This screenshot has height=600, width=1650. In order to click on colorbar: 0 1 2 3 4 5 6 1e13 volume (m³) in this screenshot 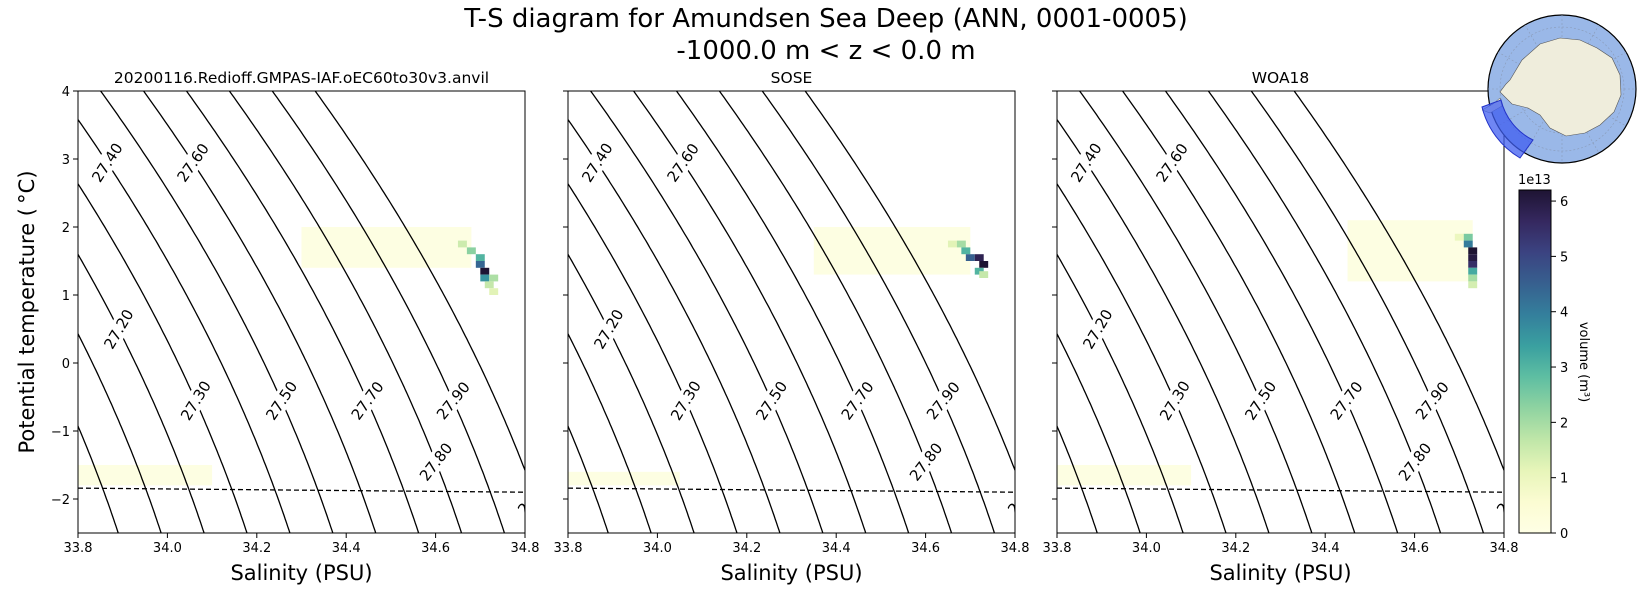, I will do `click(1554, 357)`.